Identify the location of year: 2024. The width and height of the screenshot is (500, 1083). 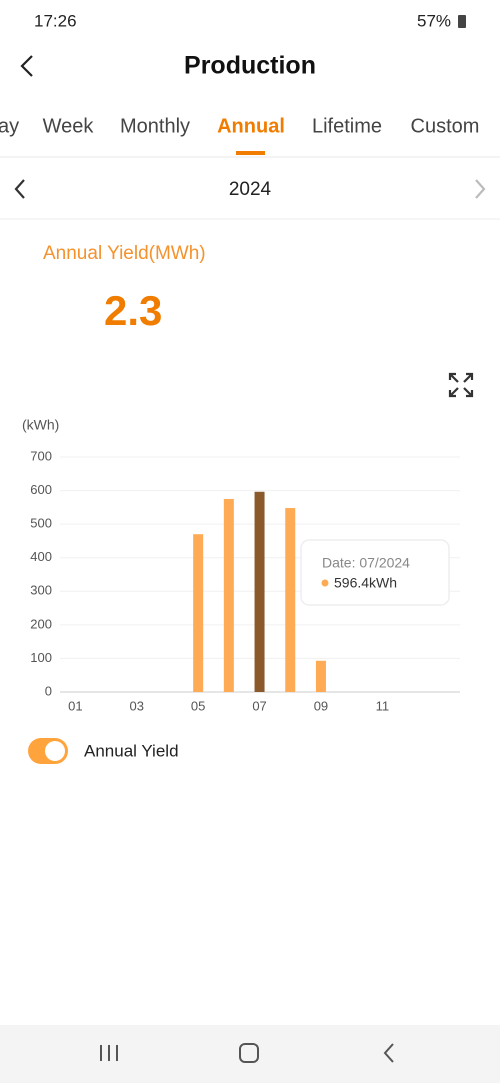
(250, 189).